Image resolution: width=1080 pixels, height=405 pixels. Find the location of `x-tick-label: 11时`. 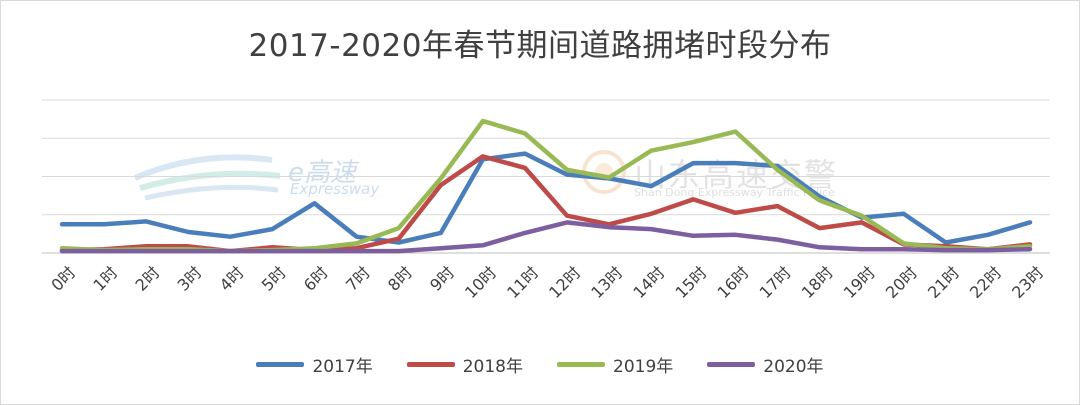

x-tick-label: 11时 is located at coordinates (522, 282).